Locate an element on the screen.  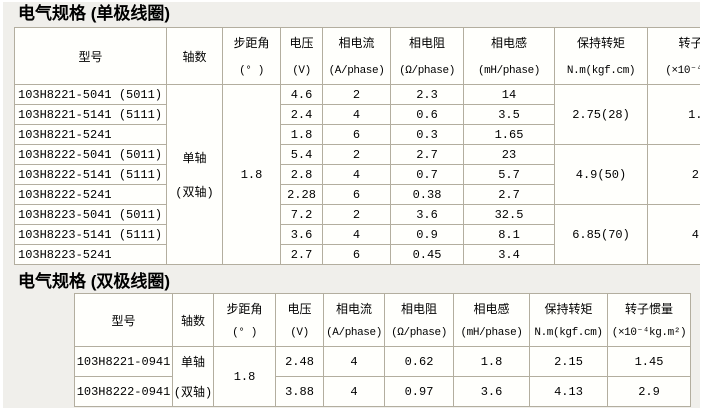
model-cell: 103H8221-5041 (5011) is located at coordinates (90, 94).